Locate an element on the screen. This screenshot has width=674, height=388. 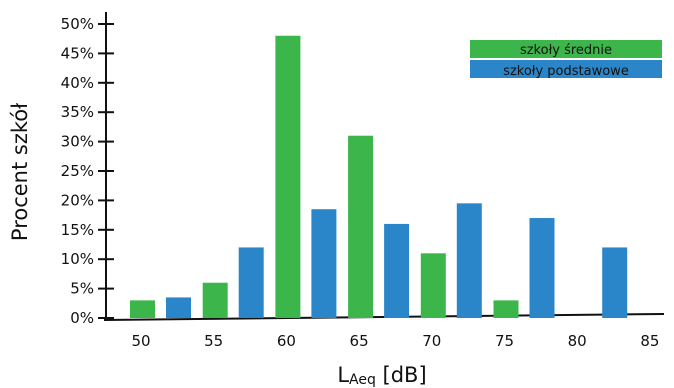
legend: szkoły średnie szkoły podstawowe is located at coordinates (566, 59).